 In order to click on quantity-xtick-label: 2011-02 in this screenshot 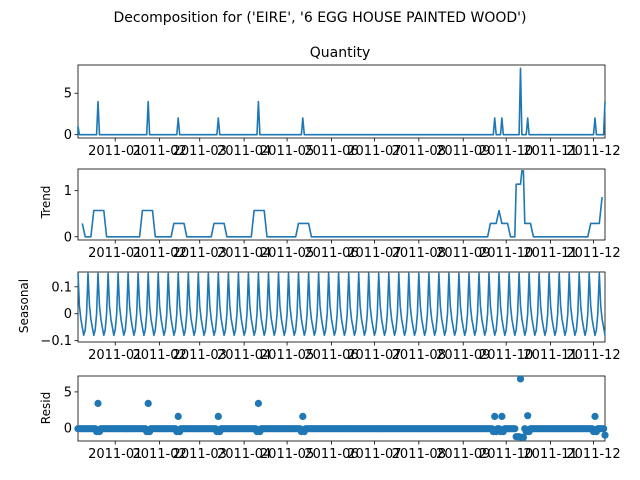, I will do `click(159, 151)`.